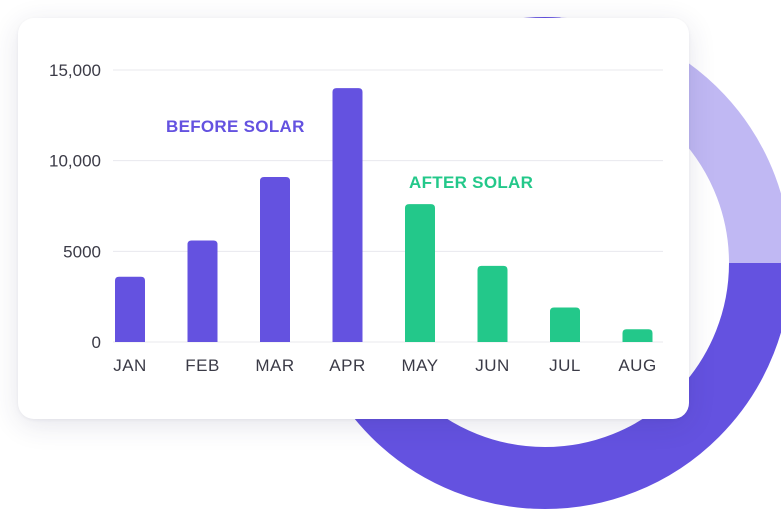  I want to click on y-tick-label: 15,000, so click(75, 70).